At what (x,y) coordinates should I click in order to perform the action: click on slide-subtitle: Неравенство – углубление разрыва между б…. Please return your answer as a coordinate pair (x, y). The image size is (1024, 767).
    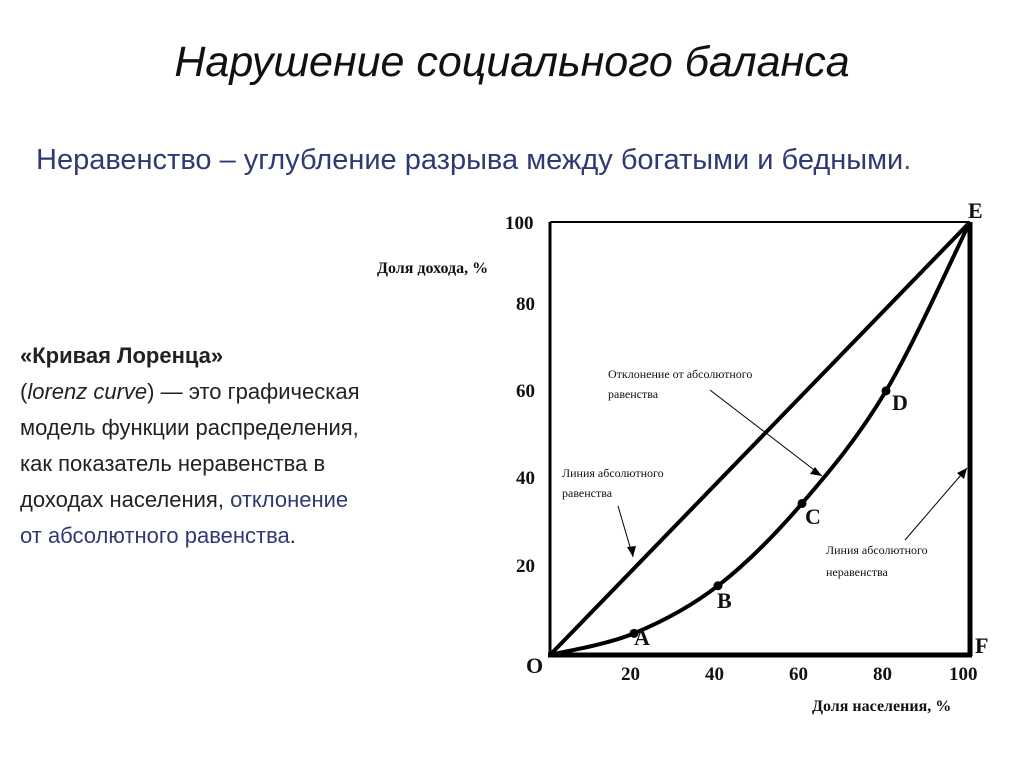
    Looking at the image, I should click on (486, 160).